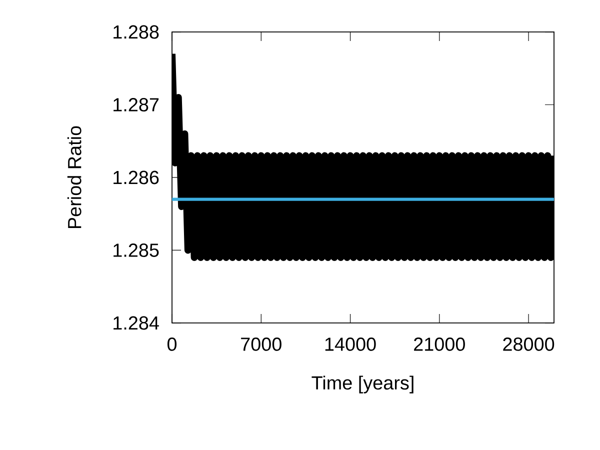 Image resolution: width=600 pixels, height=450 pixels. I want to click on x-tick-label: 28000, so click(528, 344).